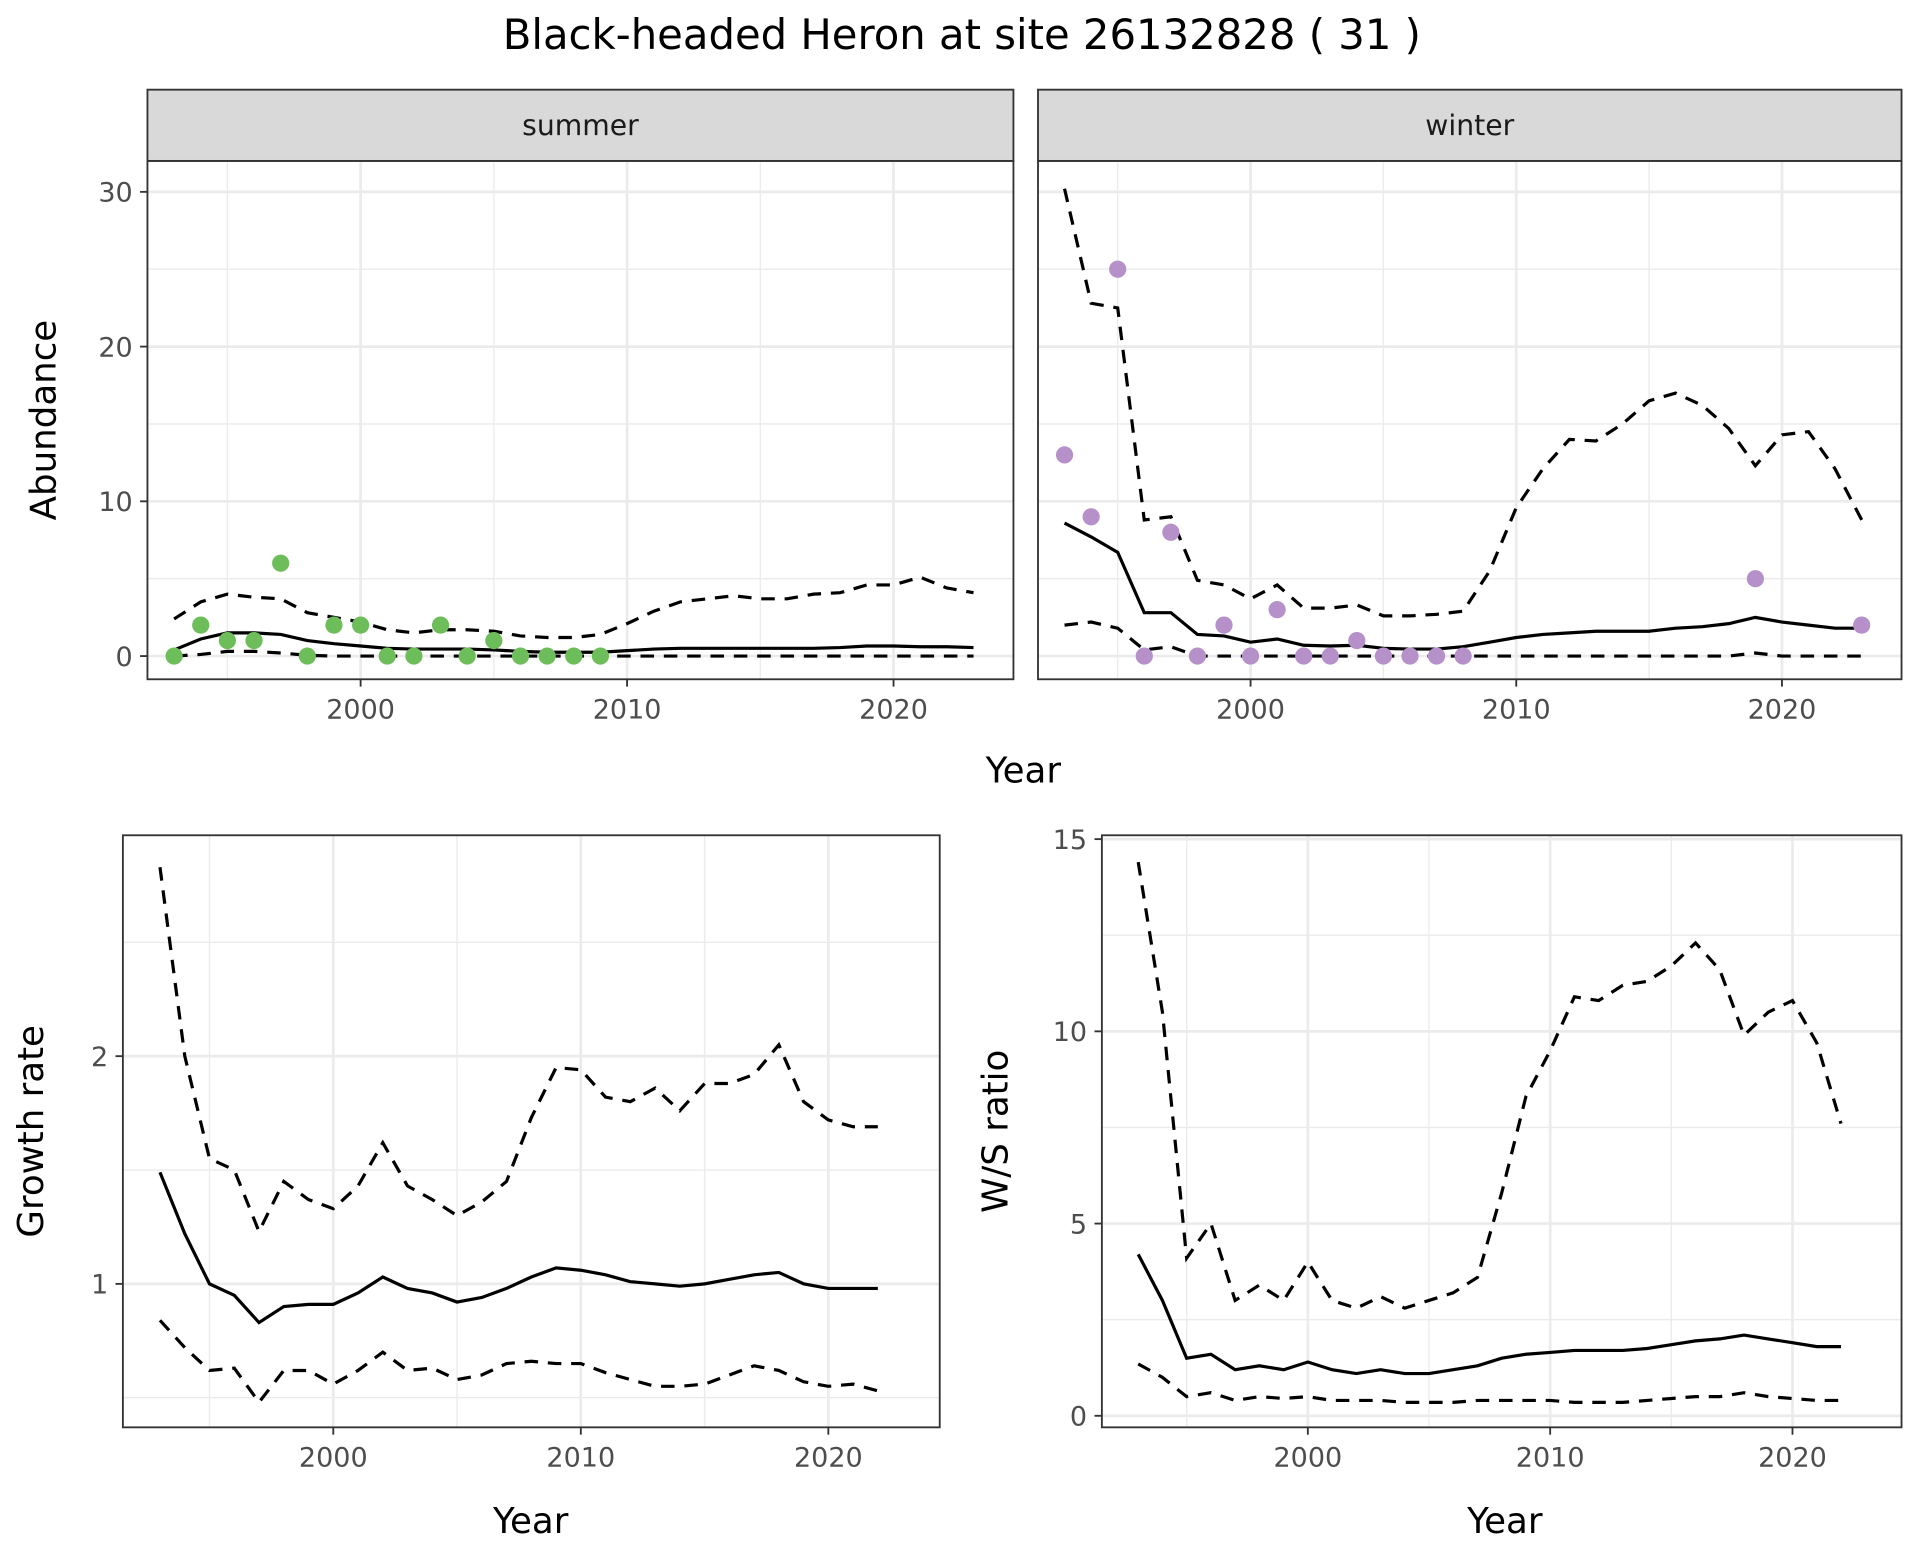 The width and height of the screenshot is (1920, 1560). What do you see at coordinates (99, 1285) in the screenshot?
I see `y-tick-label: 1` at bounding box center [99, 1285].